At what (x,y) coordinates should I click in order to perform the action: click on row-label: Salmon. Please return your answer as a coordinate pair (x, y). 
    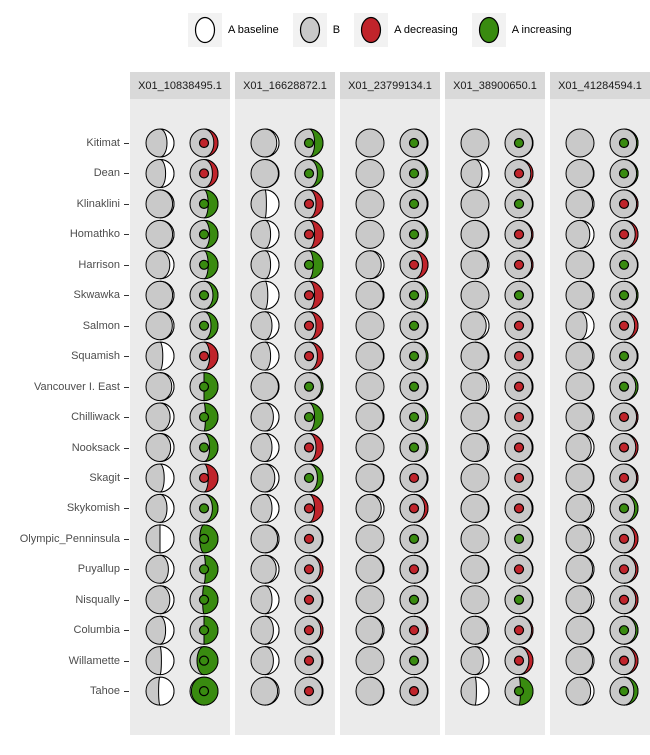
    Looking at the image, I should click on (101, 325).